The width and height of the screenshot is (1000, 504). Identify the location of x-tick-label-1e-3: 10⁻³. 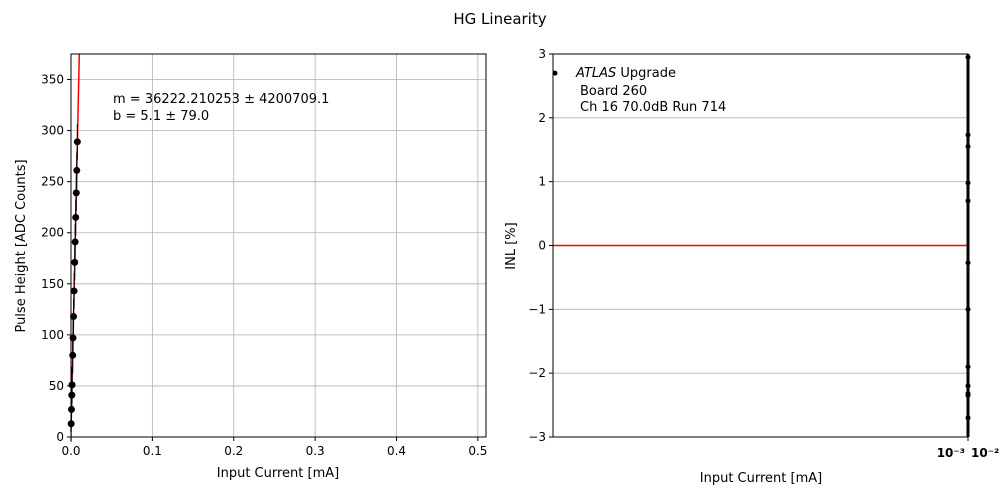
(951, 453).